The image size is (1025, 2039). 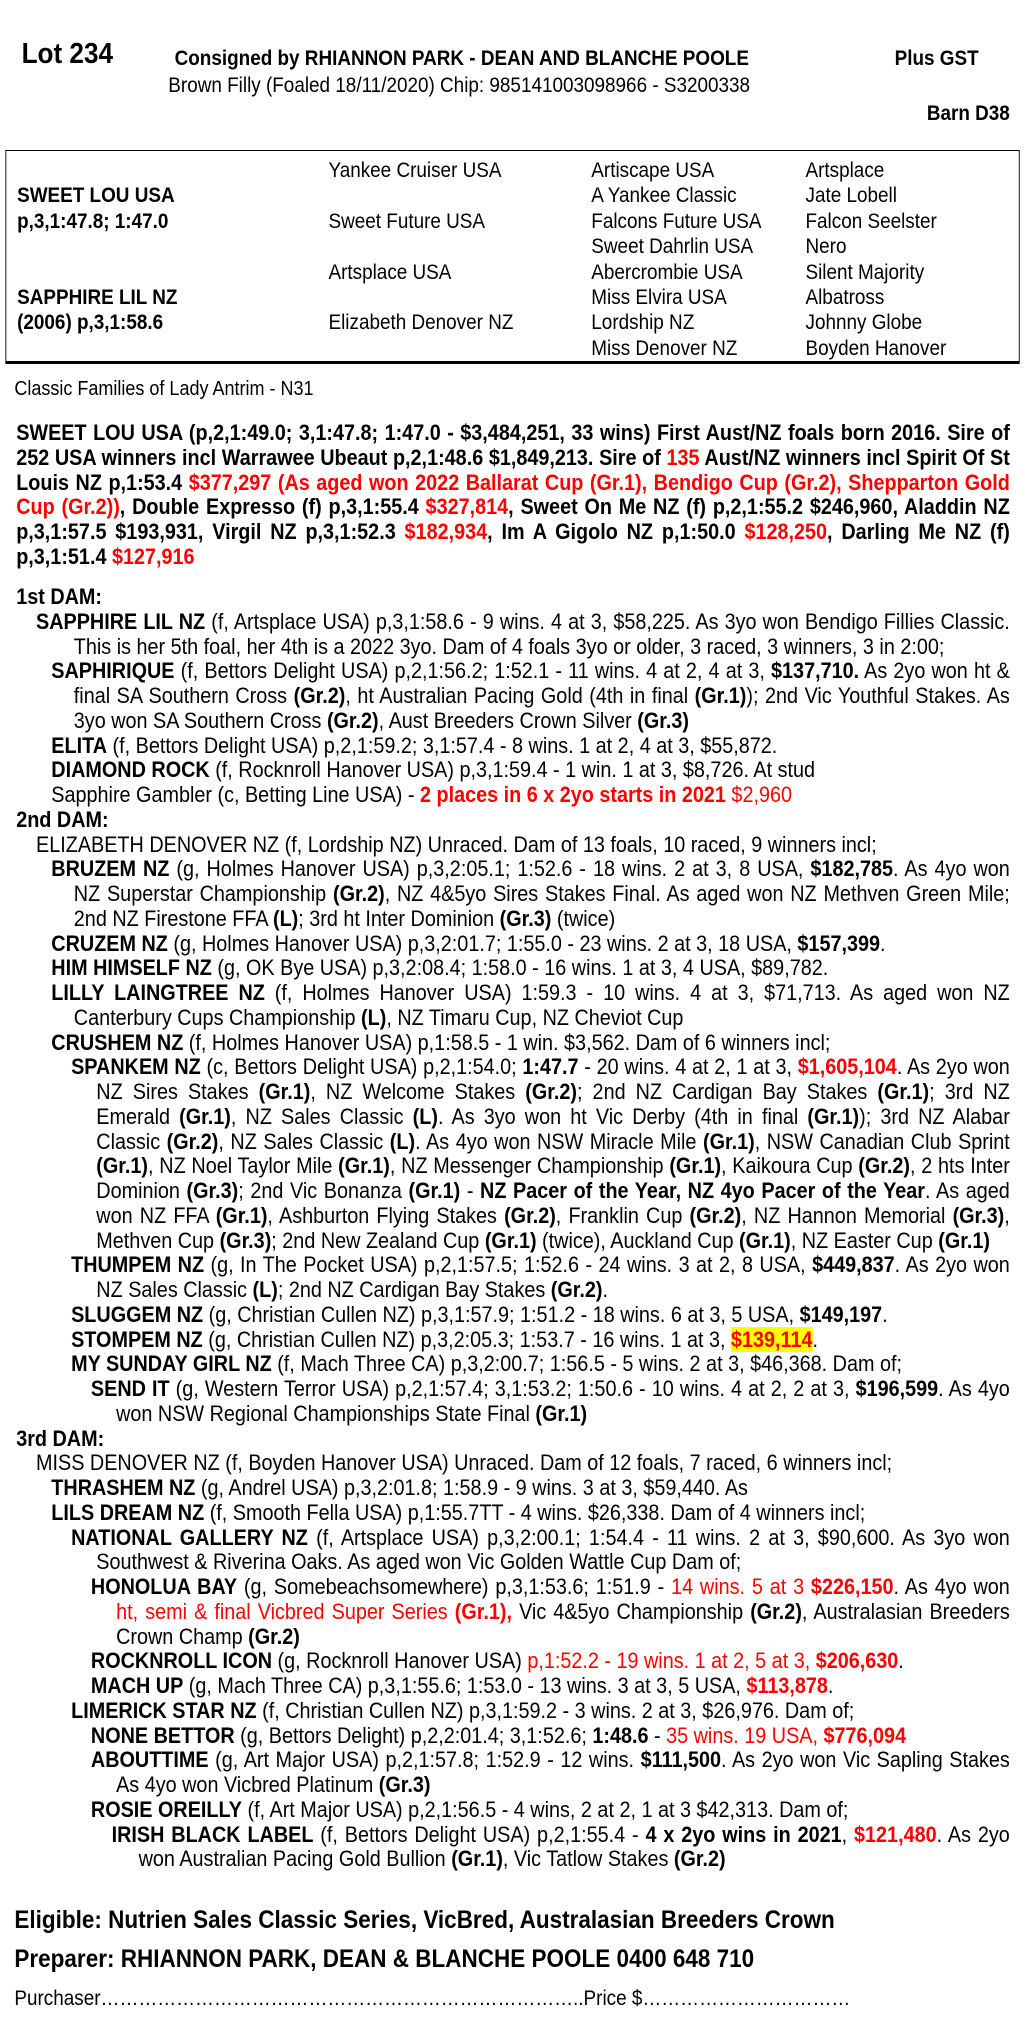 I want to click on text-segment: SLUGGEM NZ, so click(x=137, y=1314).